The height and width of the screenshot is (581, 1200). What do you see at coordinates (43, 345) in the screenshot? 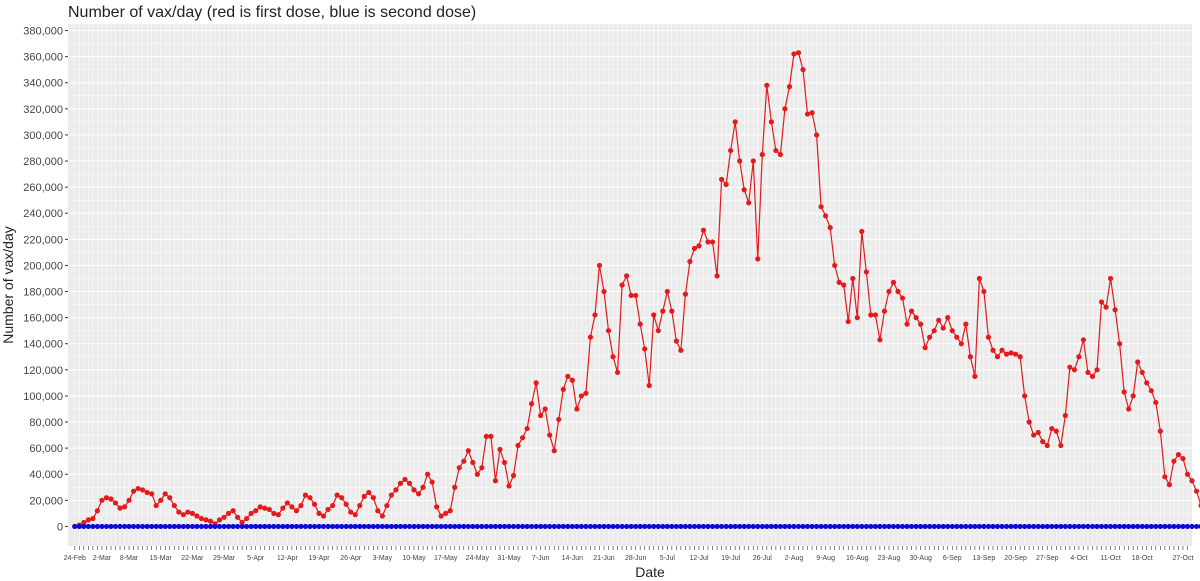
I see `y-tick-label: 140,000` at bounding box center [43, 345].